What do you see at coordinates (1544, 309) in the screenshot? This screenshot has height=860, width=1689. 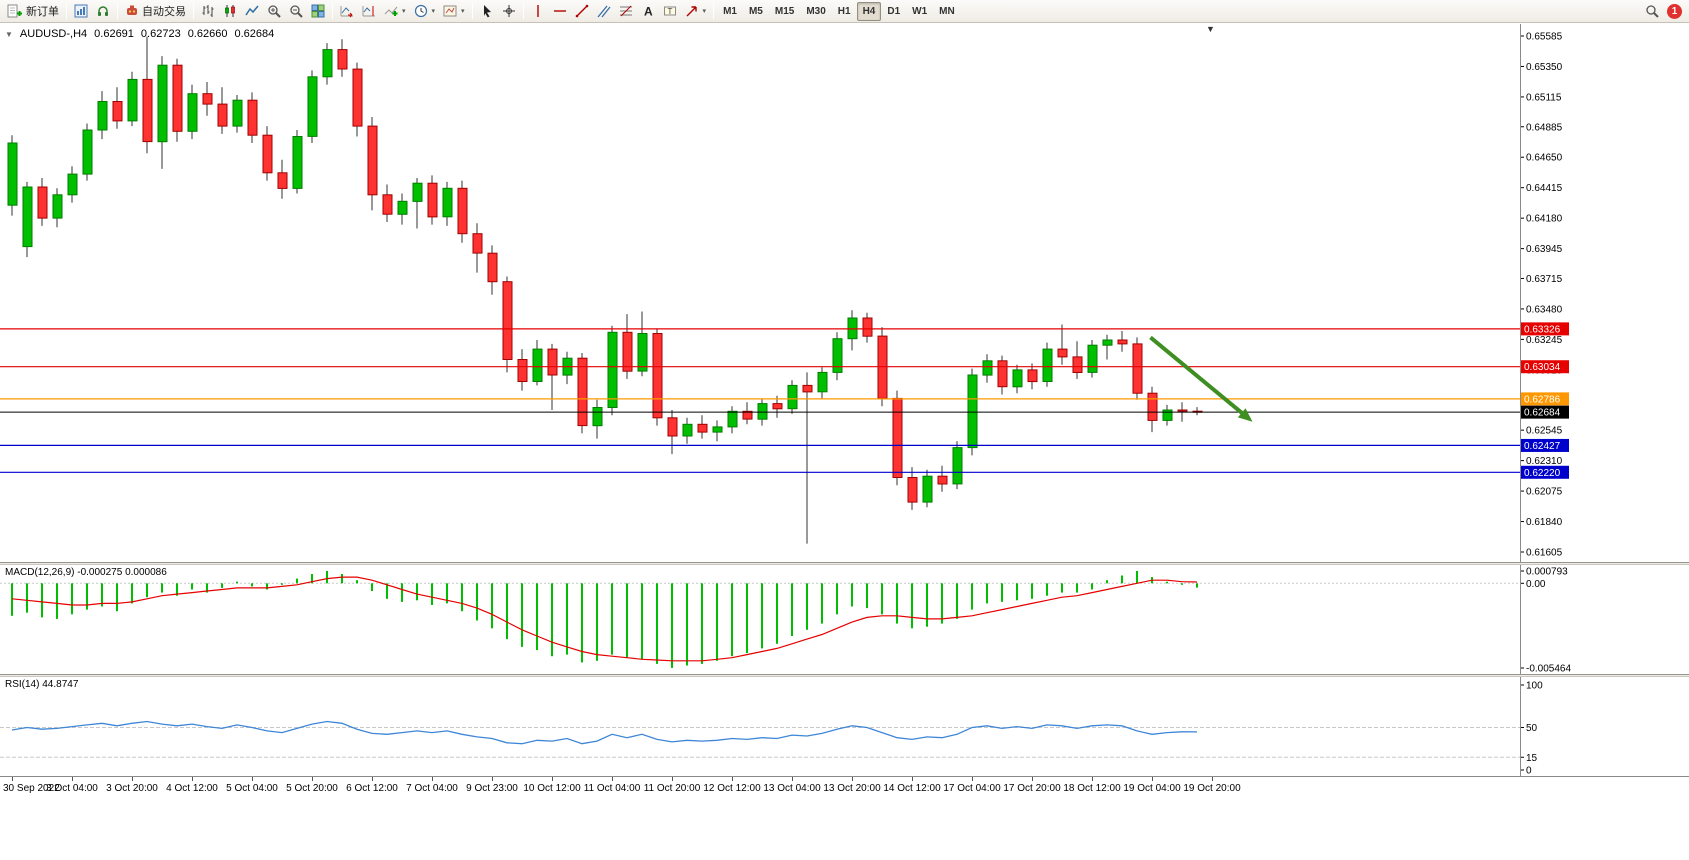 I see `price-tick-label: 0.63480` at bounding box center [1544, 309].